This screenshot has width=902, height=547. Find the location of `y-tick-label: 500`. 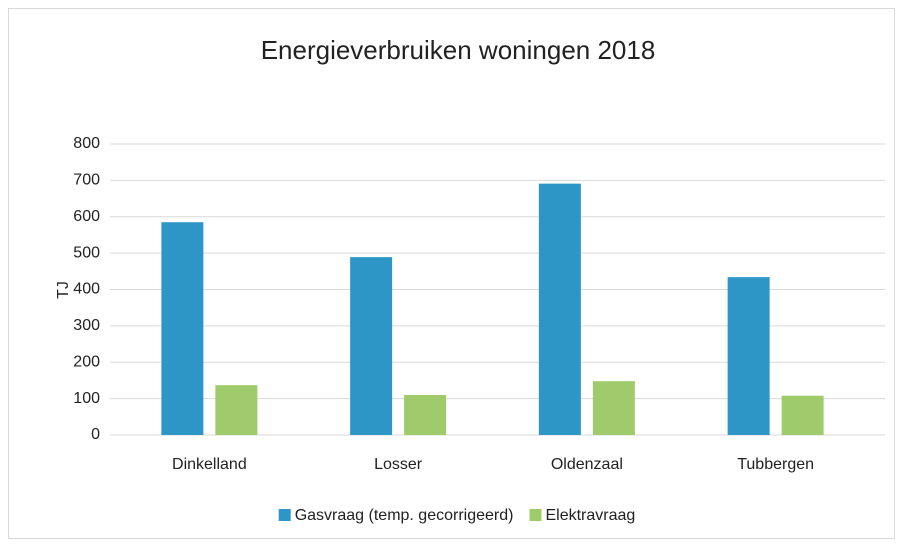

y-tick-label: 500 is located at coordinates (86, 252).